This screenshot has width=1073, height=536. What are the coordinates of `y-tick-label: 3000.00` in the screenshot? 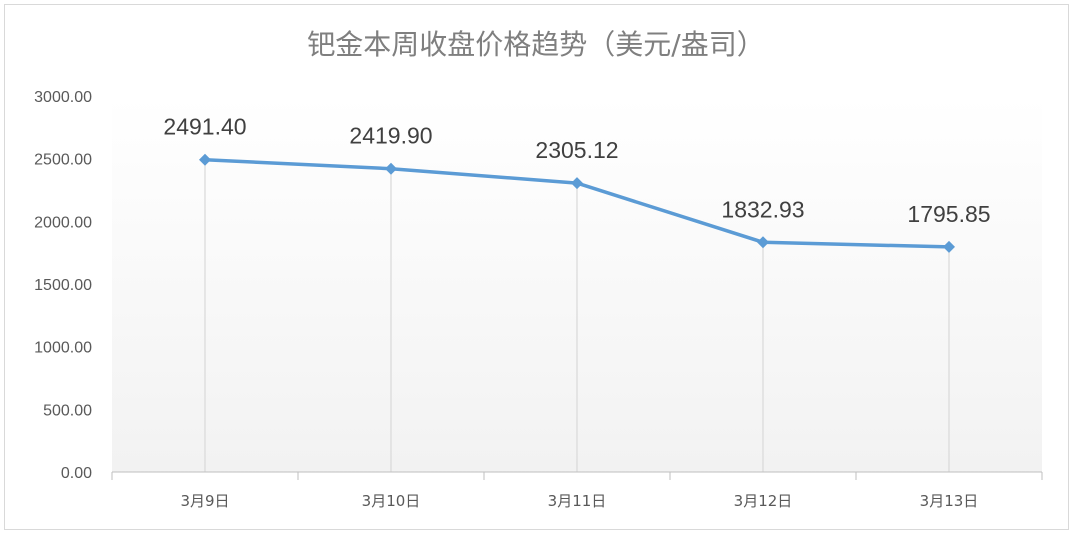 It's located at (63, 97).